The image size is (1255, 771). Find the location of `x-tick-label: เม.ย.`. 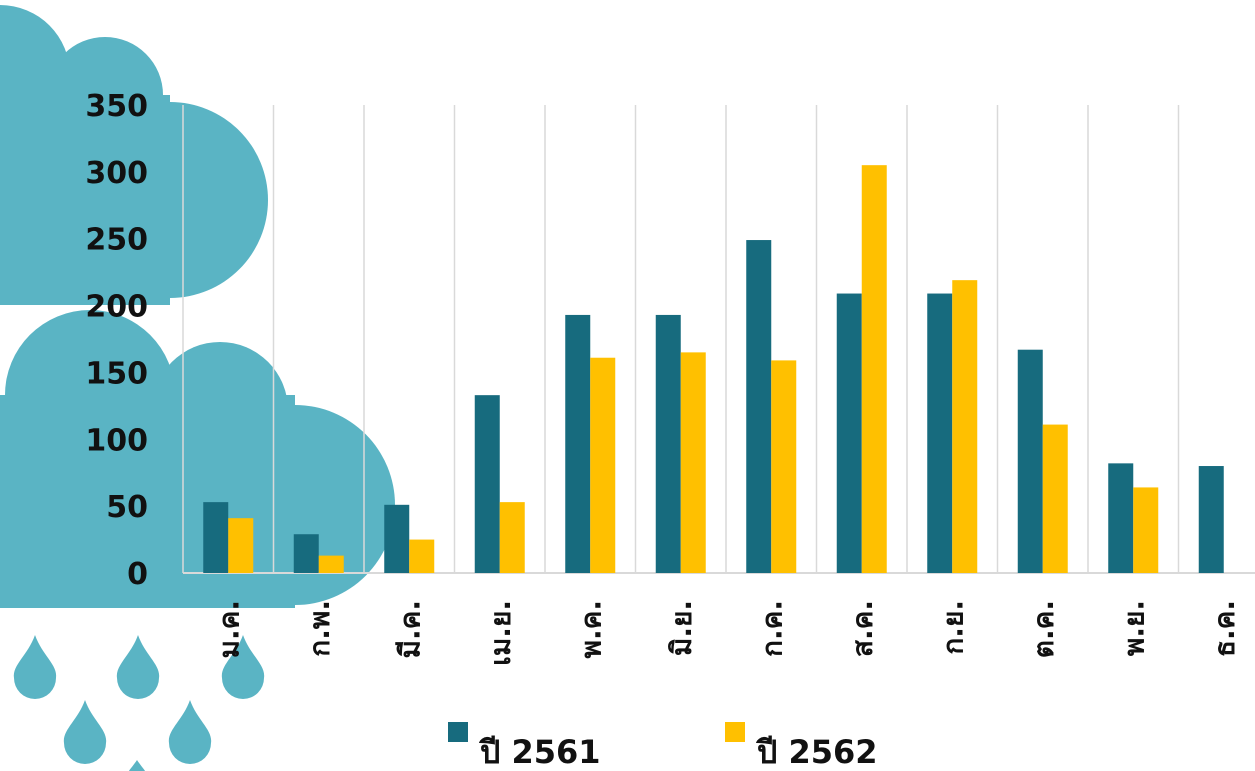

x-tick-label: เม.ย. is located at coordinates (500, 633).